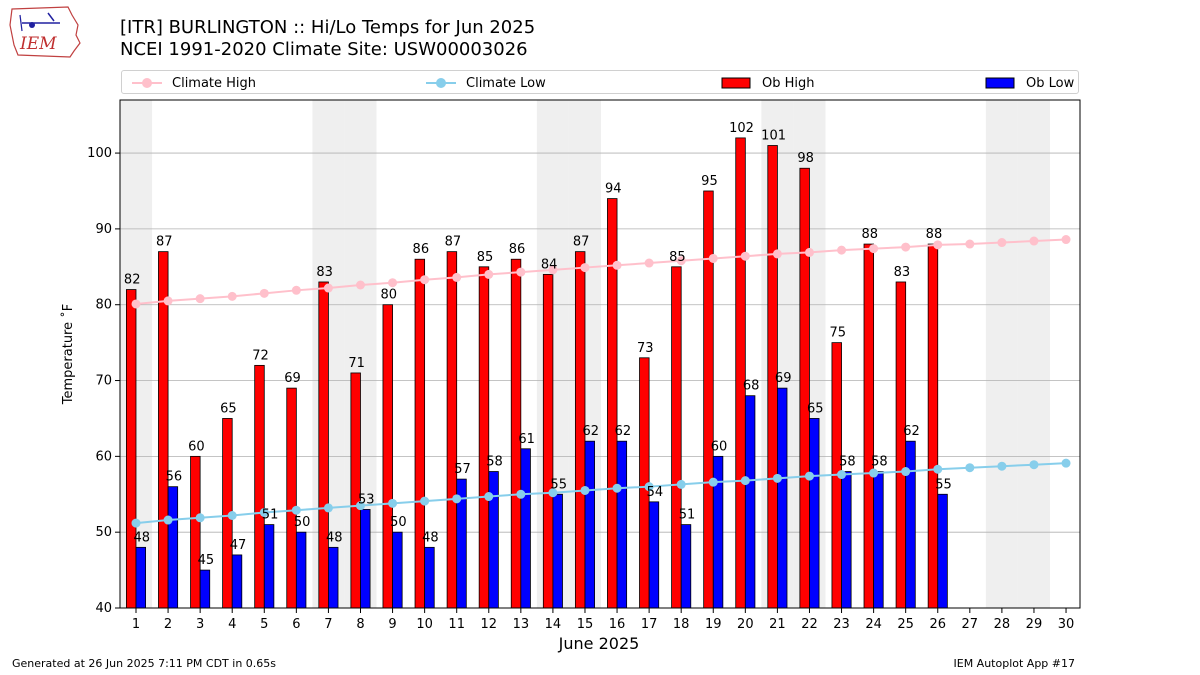 The height and width of the screenshot is (675, 1200). What do you see at coordinates (737, 83) in the screenshot?
I see `legend-ob-high-swatch-icon` at bounding box center [737, 83].